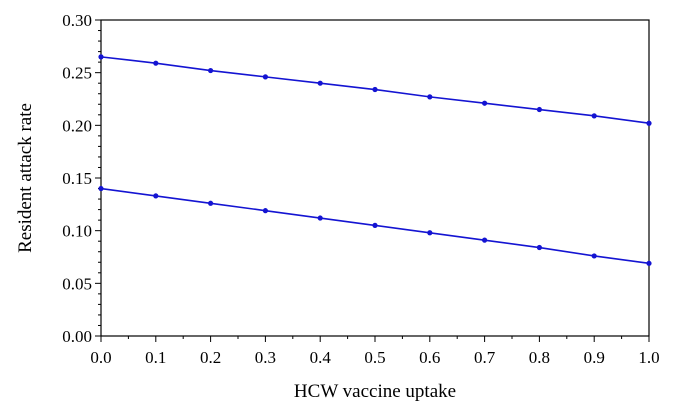 The height and width of the screenshot is (417, 674). What do you see at coordinates (375, 391) in the screenshot?
I see `x-axis-title: HCW vaccine uptake` at bounding box center [375, 391].